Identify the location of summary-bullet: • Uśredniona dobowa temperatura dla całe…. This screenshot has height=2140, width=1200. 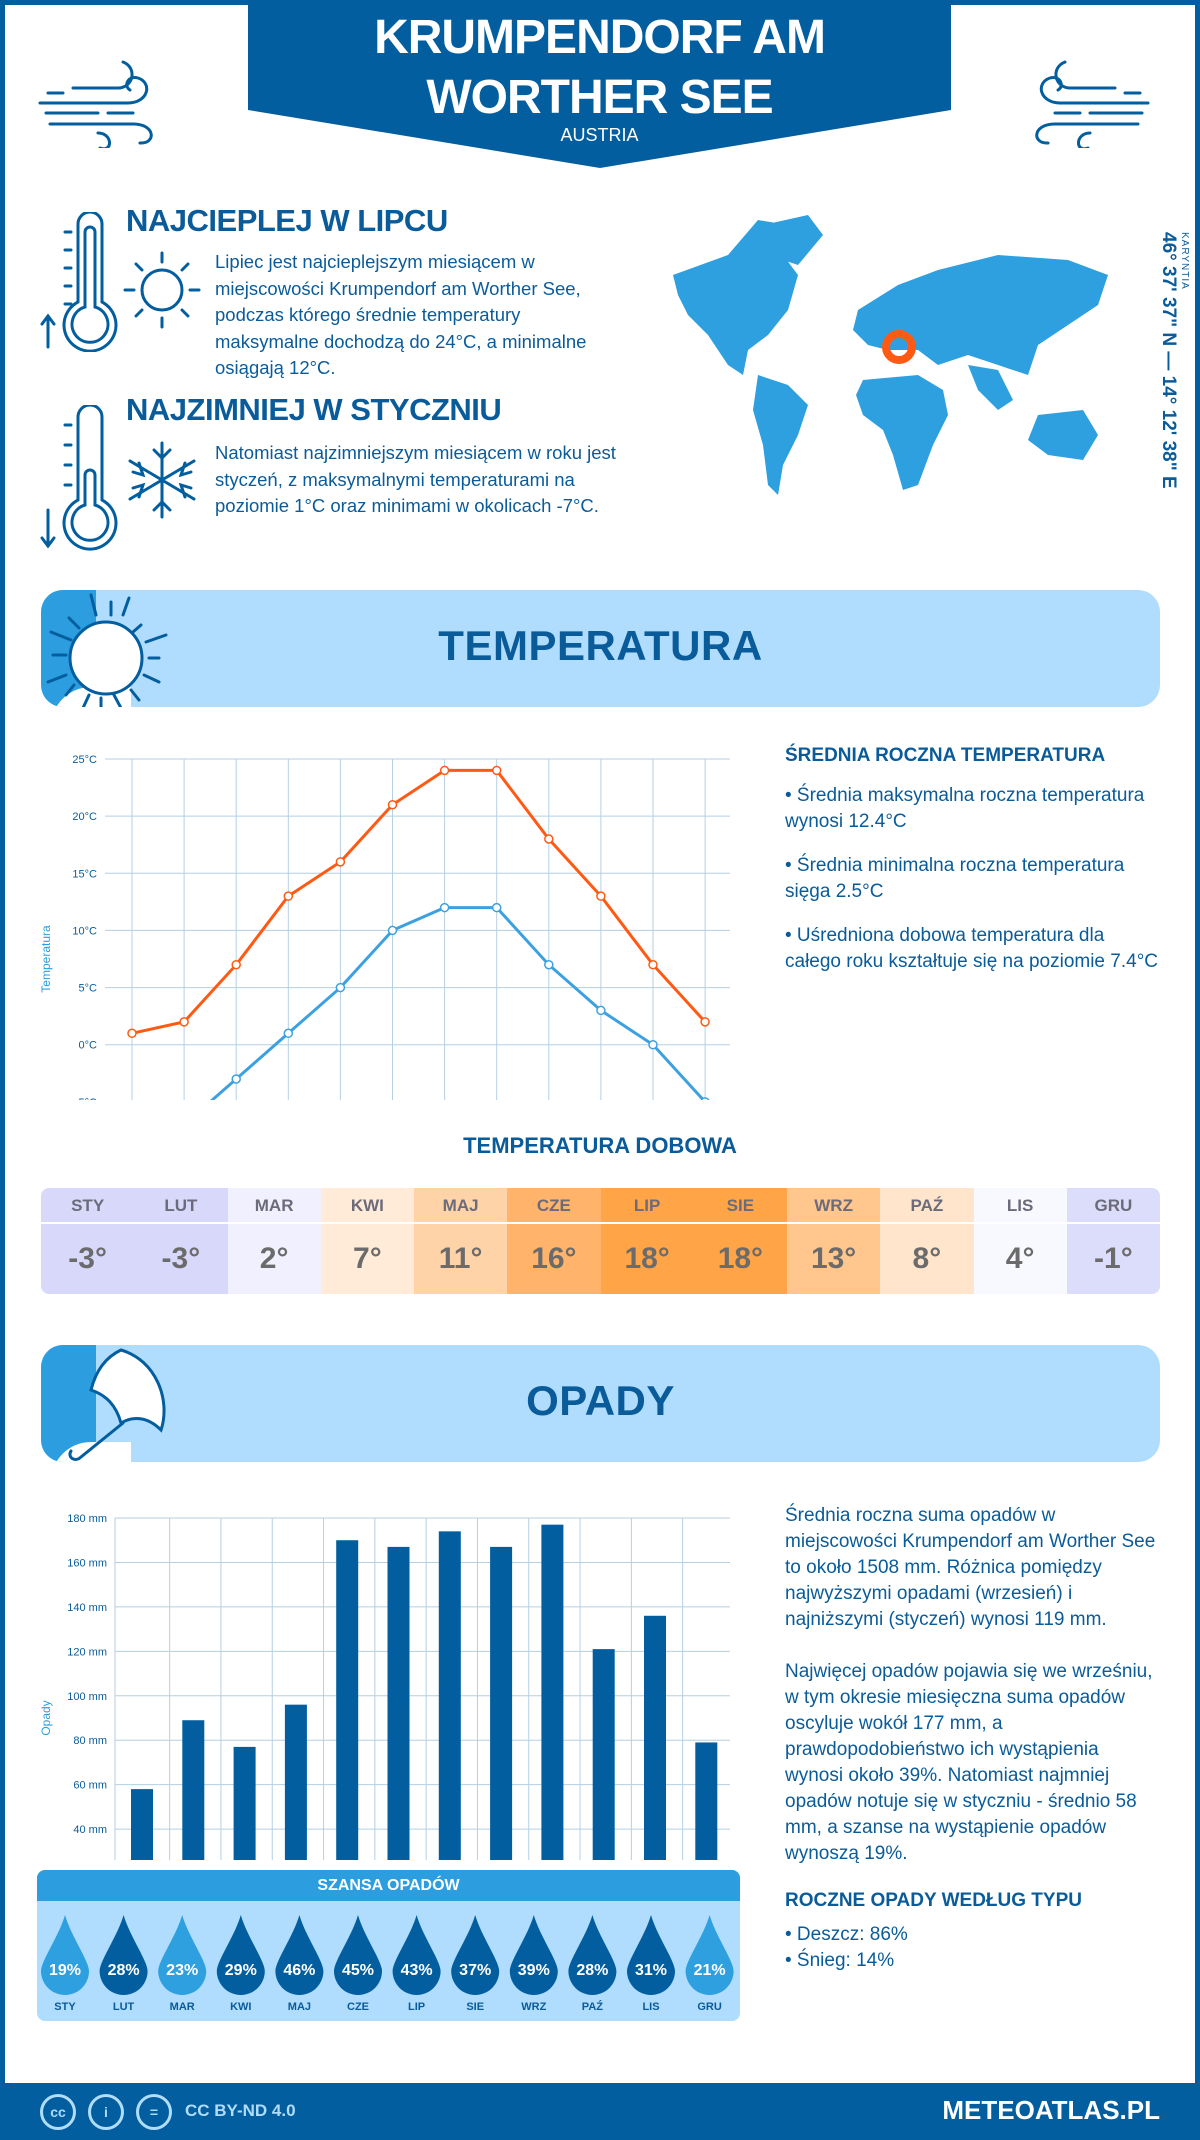
(972, 948).